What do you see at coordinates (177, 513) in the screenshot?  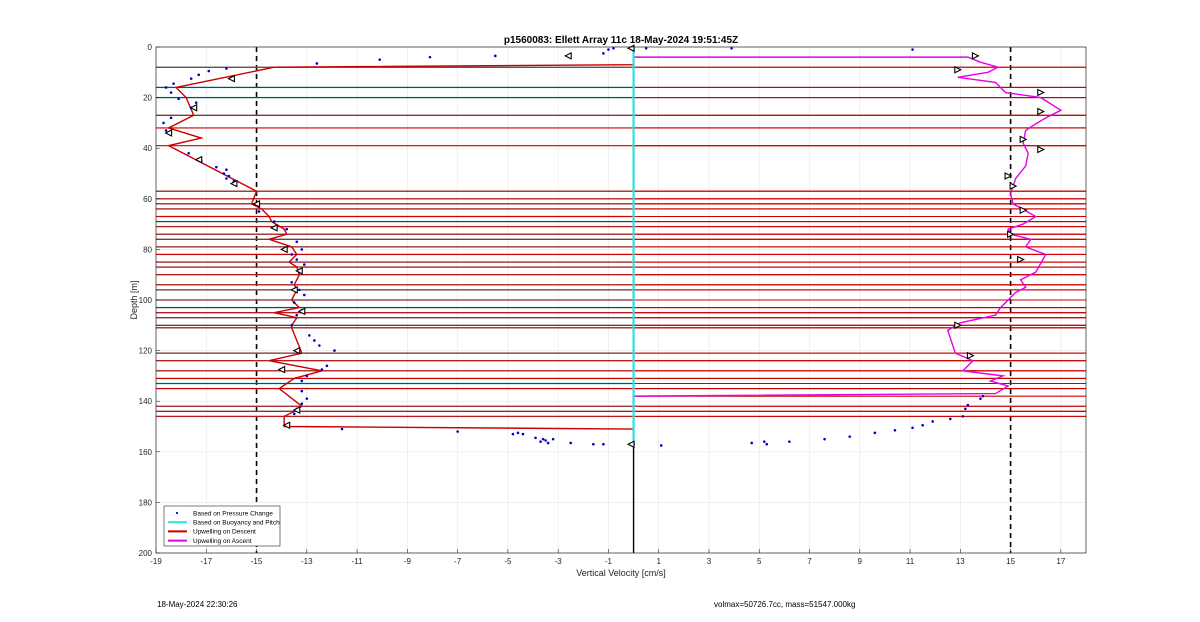 I see `legend-swatch` at bounding box center [177, 513].